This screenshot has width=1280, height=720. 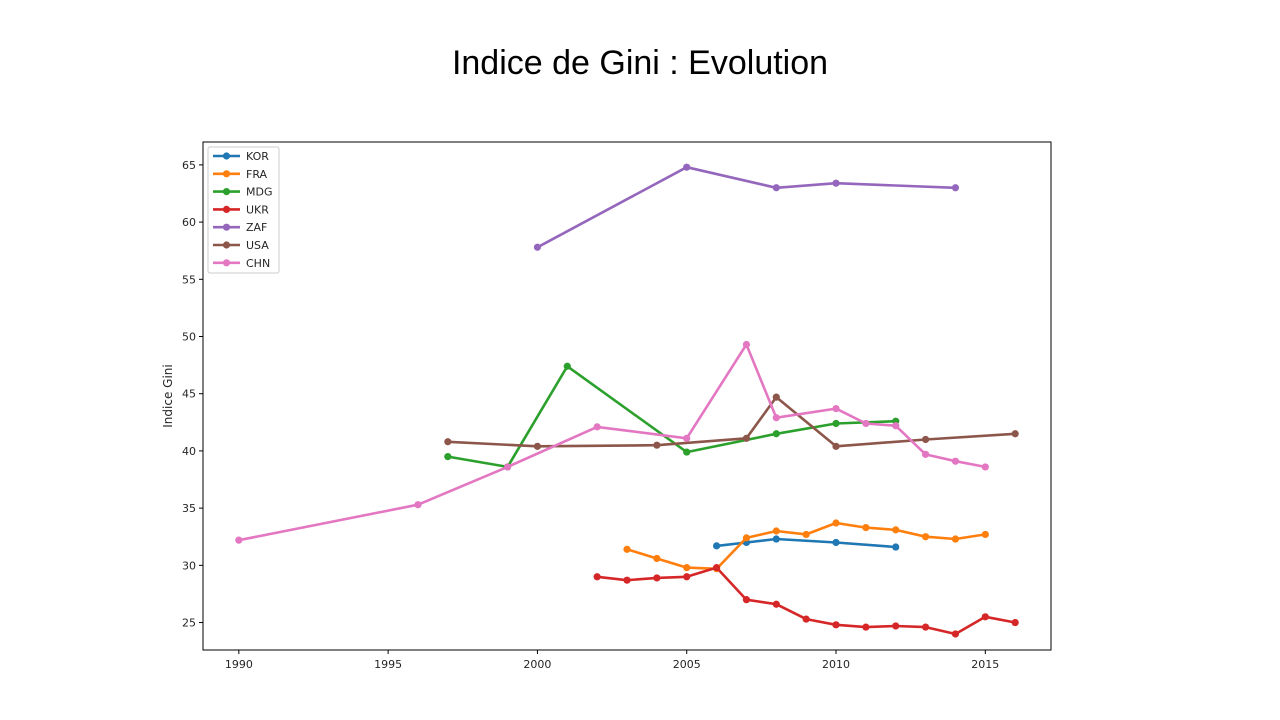 I want to click on y-axis-label: Indice Gini, so click(x=168, y=395).